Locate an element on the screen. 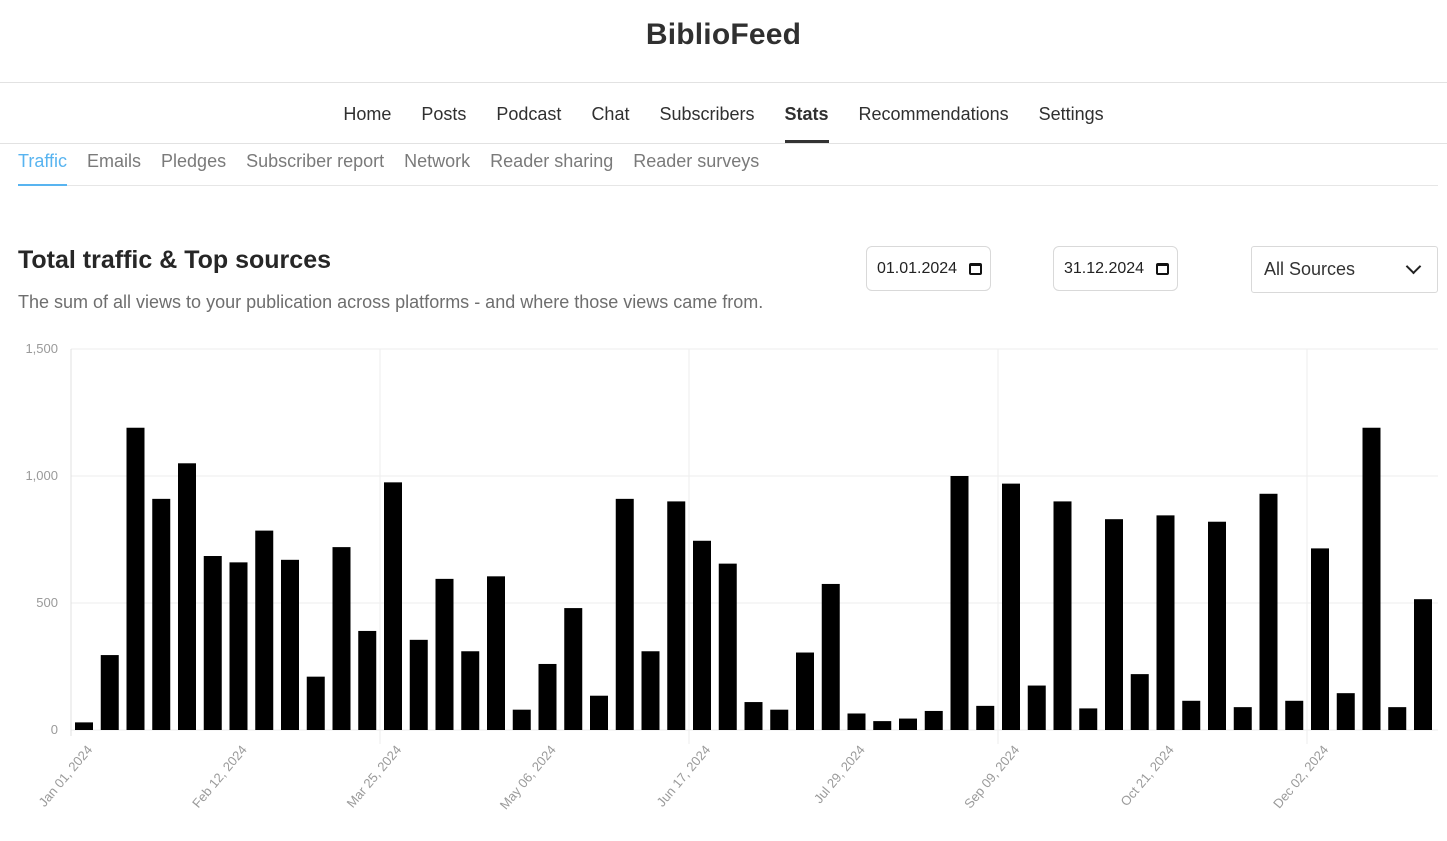  end-date-input: 31.12.2024 is located at coordinates (1115, 268).